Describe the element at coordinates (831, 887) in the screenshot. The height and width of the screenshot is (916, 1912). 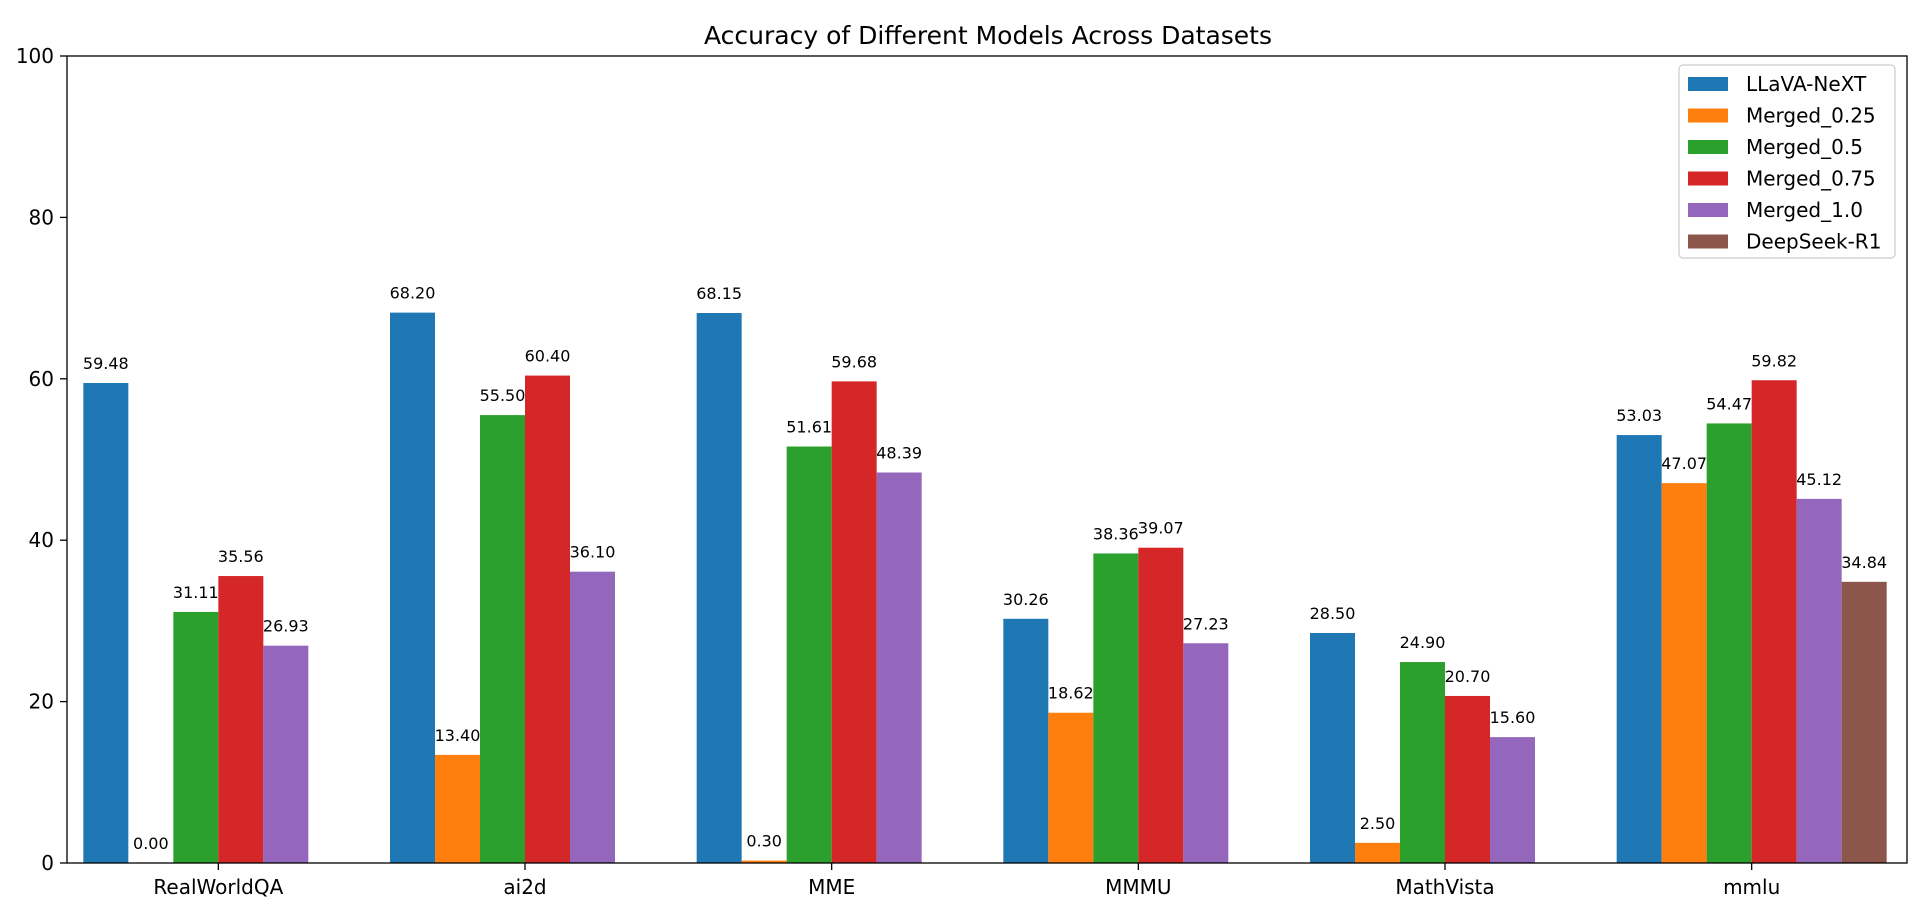
I see `x-tick-label: MME` at that location.